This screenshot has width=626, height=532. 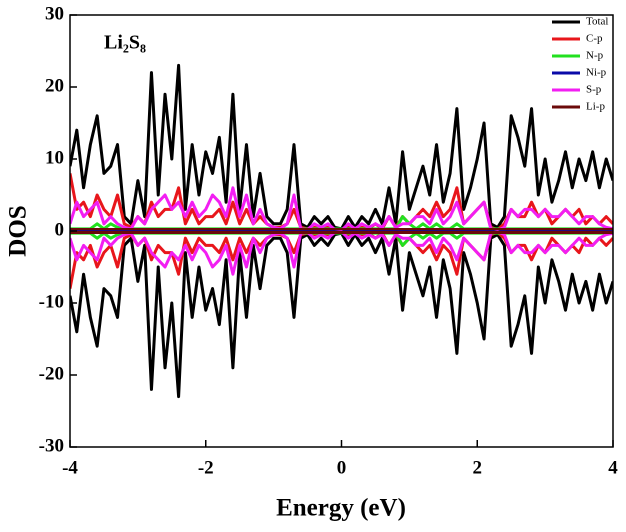 What do you see at coordinates (206, 467) in the screenshot?
I see `x-tick-label: -2` at bounding box center [206, 467].